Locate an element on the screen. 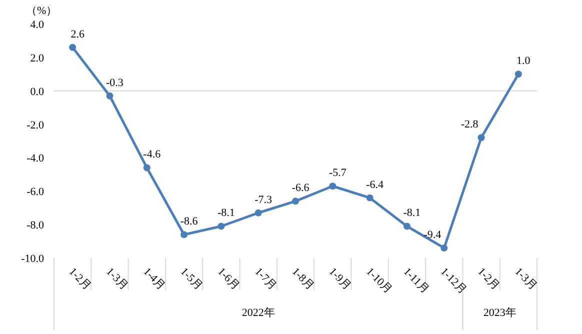 The width and height of the screenshot is (582, 334). text: -2.8 is located at coordinates (469, 124).